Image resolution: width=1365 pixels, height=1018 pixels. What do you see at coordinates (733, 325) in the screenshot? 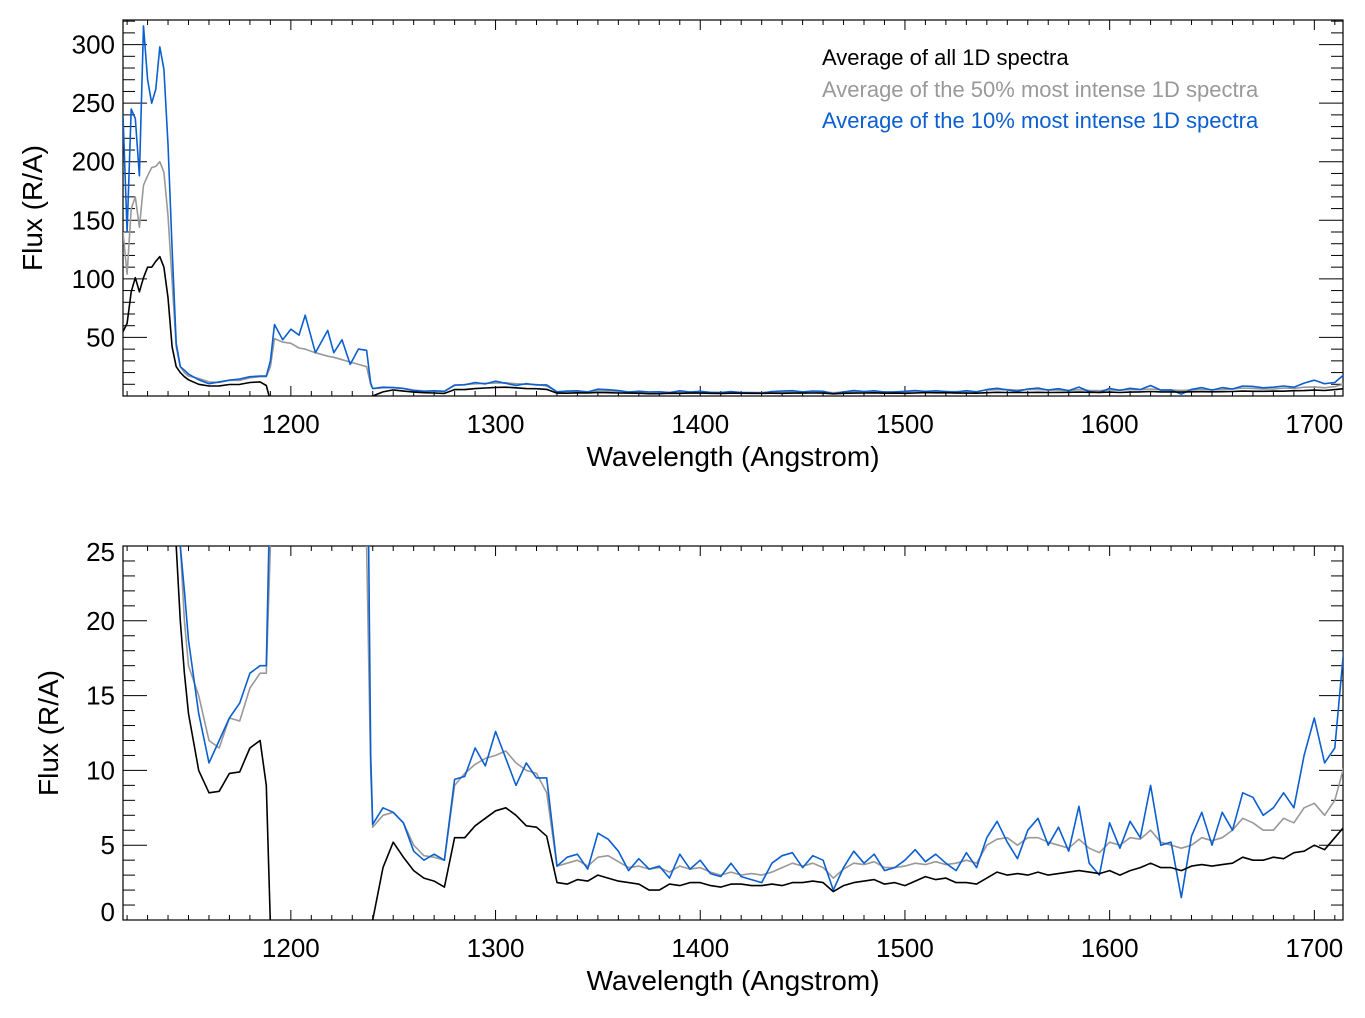
I see `series-line-all` at bounding box center [733, 325].